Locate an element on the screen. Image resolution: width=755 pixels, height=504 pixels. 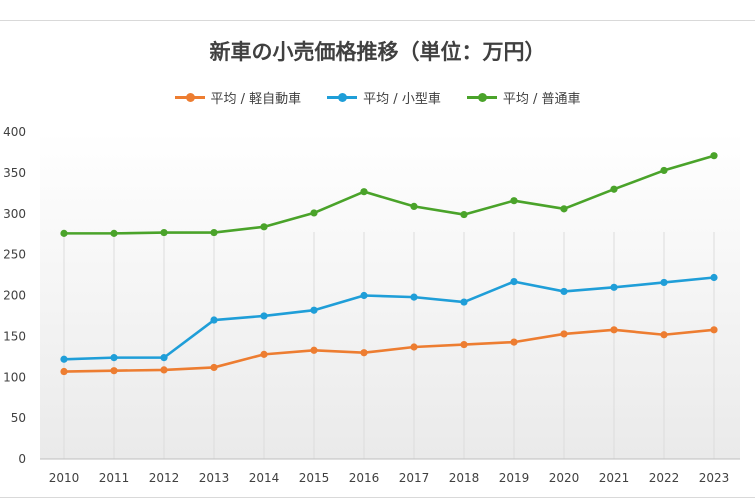
x-tick-label: 2023 is located at coordinates (714, 478).